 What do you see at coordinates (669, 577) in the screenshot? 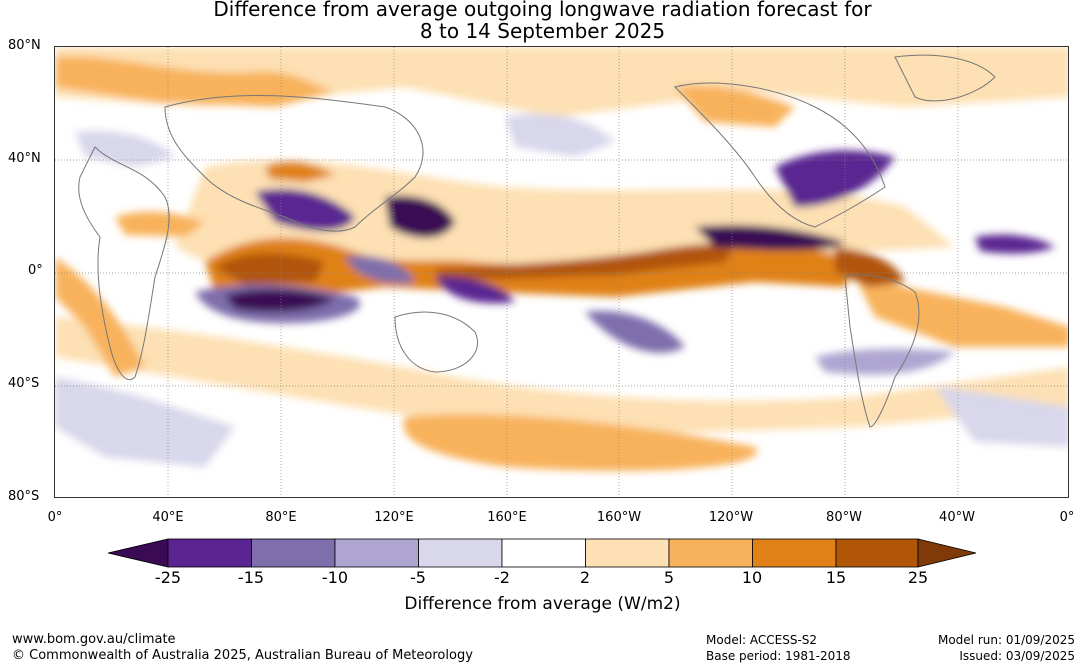
I see `colorbar-tick-6: 5` at bounding box center [669, 577].